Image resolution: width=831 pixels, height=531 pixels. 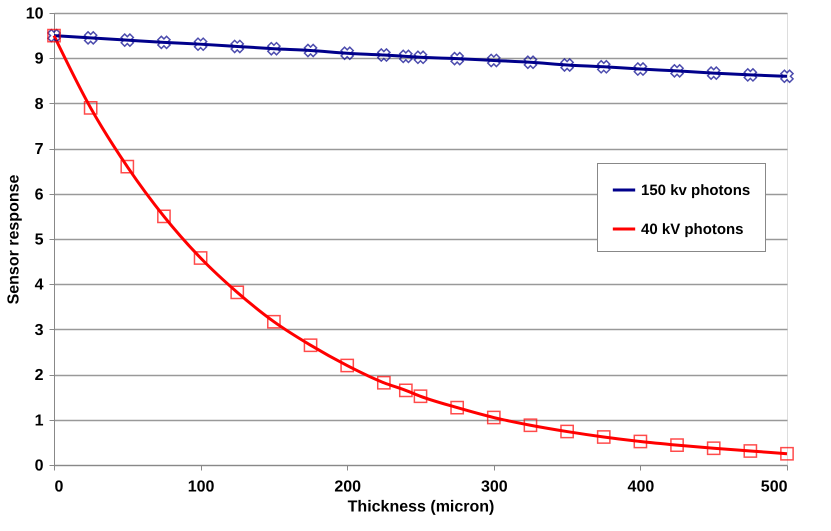 What do you see at coordinates (39, 330) in the screenshot?
I see `y-tick-label: 3` at bounding box center [39, 330].